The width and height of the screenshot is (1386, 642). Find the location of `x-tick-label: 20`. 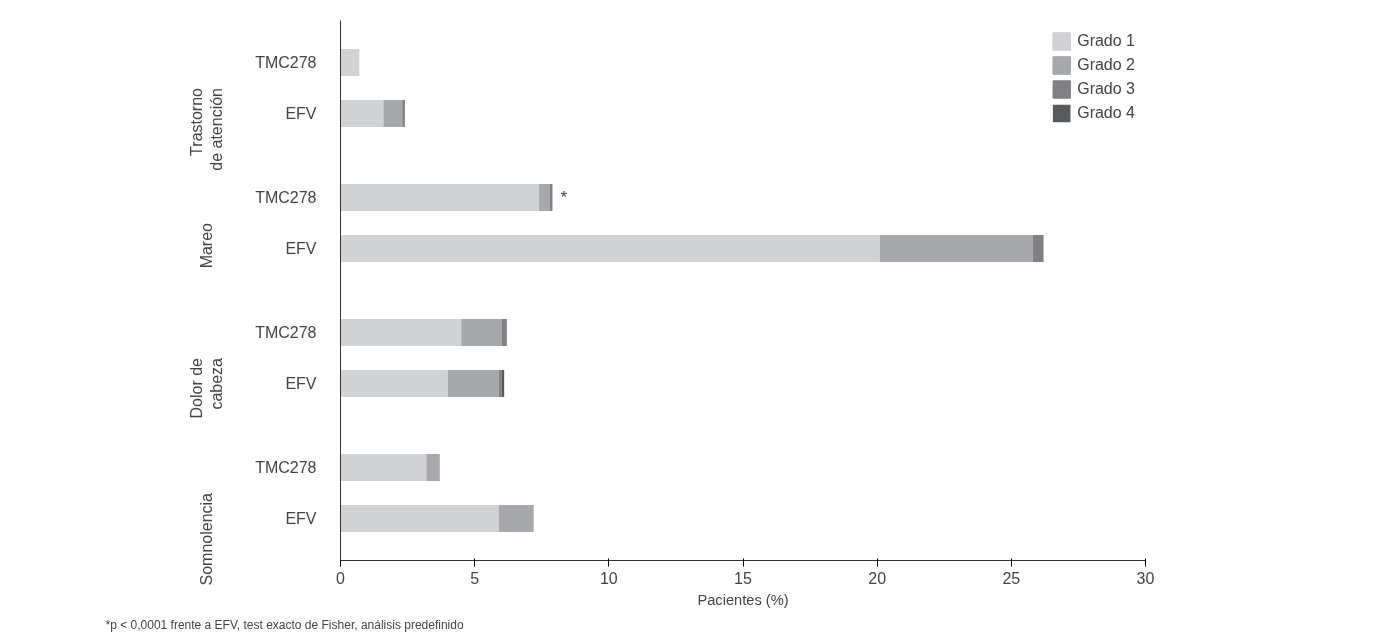

x-tick-label: 20 is located at coordinates (877, 578).